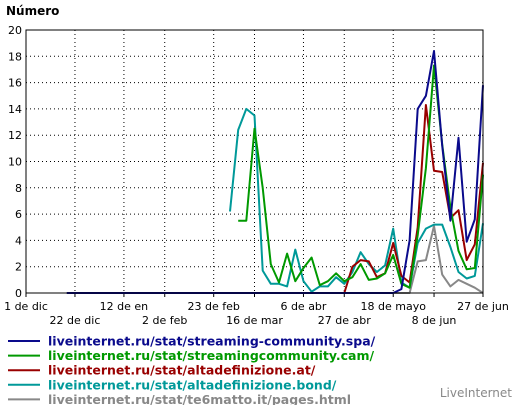 The image size is (520, 405). I want to click on x-tick-label: 23 de feb, so click(214, 306).